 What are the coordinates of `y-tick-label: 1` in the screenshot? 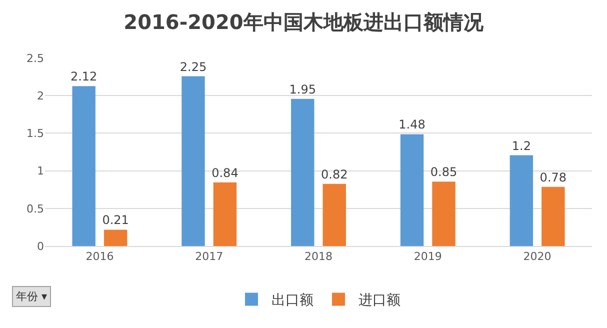 It's located at (40, 171).